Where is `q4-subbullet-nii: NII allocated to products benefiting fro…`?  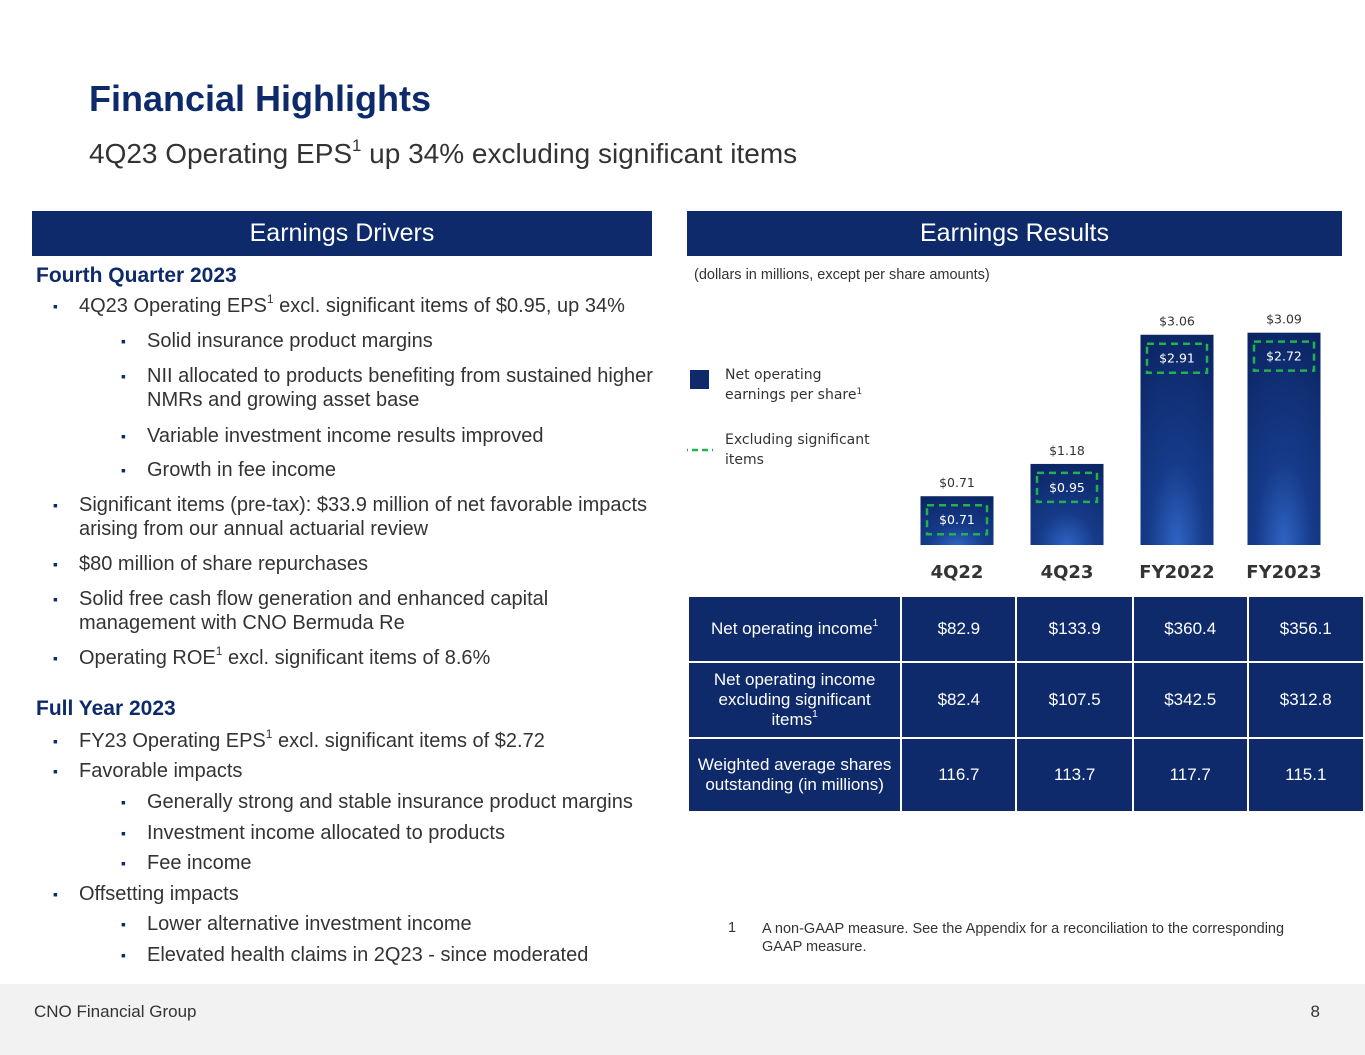 q4-subbullet-nii: NII allocated to products benefiting fro… is located at coordinates (389, 388).